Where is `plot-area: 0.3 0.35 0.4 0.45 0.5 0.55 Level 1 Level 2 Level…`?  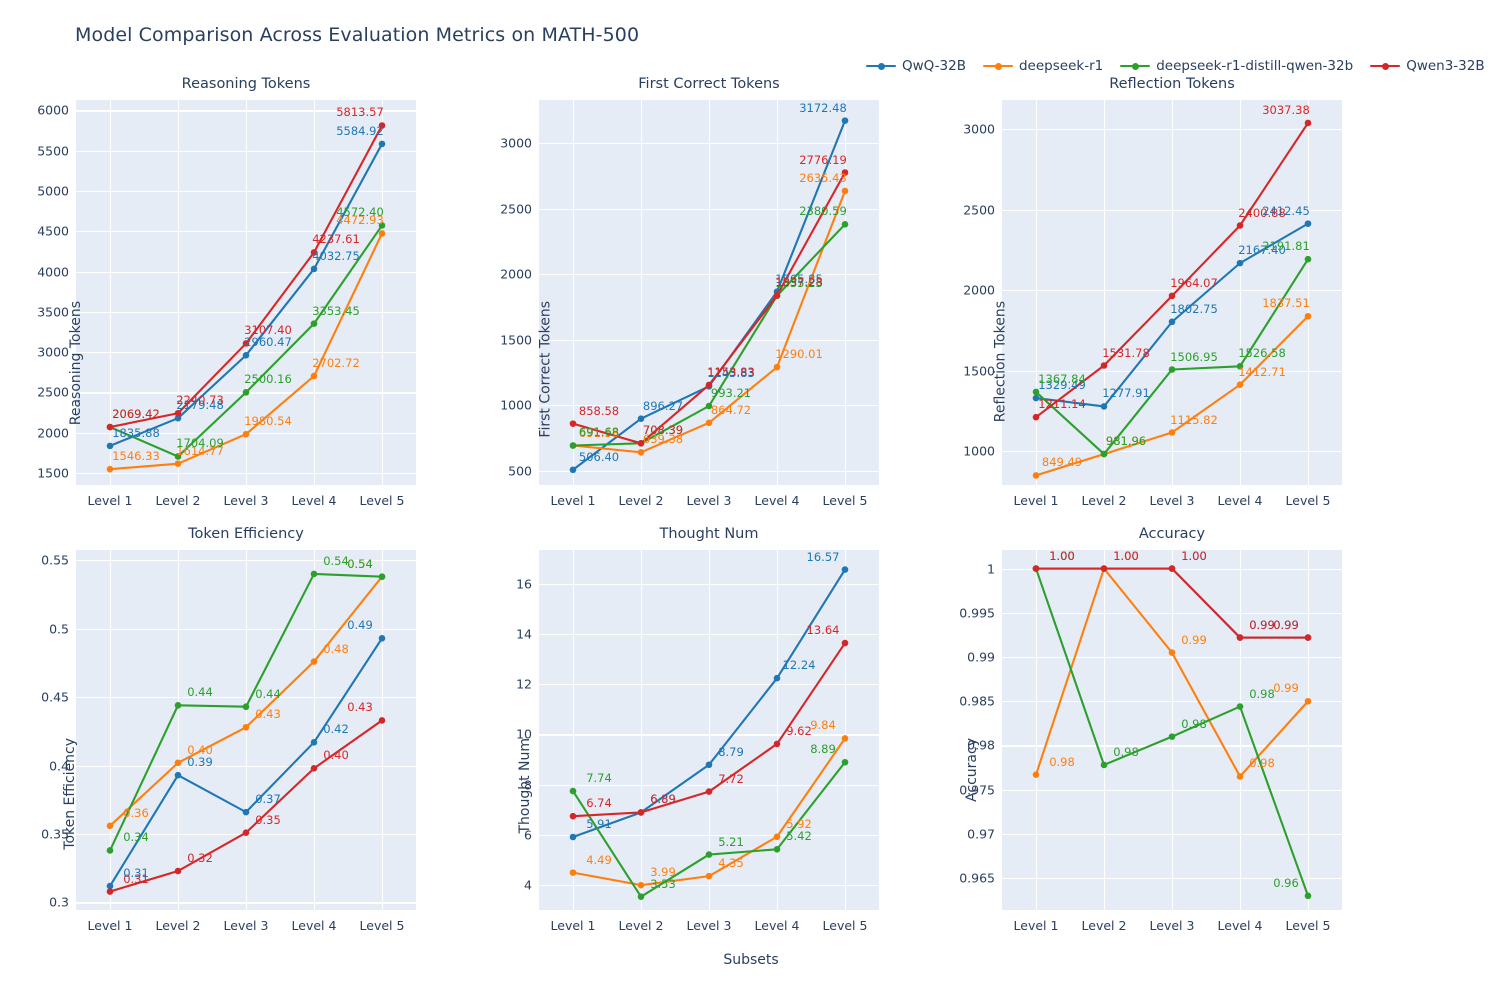
plot-area: 0.3 0.35 0.4 0.45 0.5 0.55 Level 1 Level 2 Level… is located at coordinates (228, 741).